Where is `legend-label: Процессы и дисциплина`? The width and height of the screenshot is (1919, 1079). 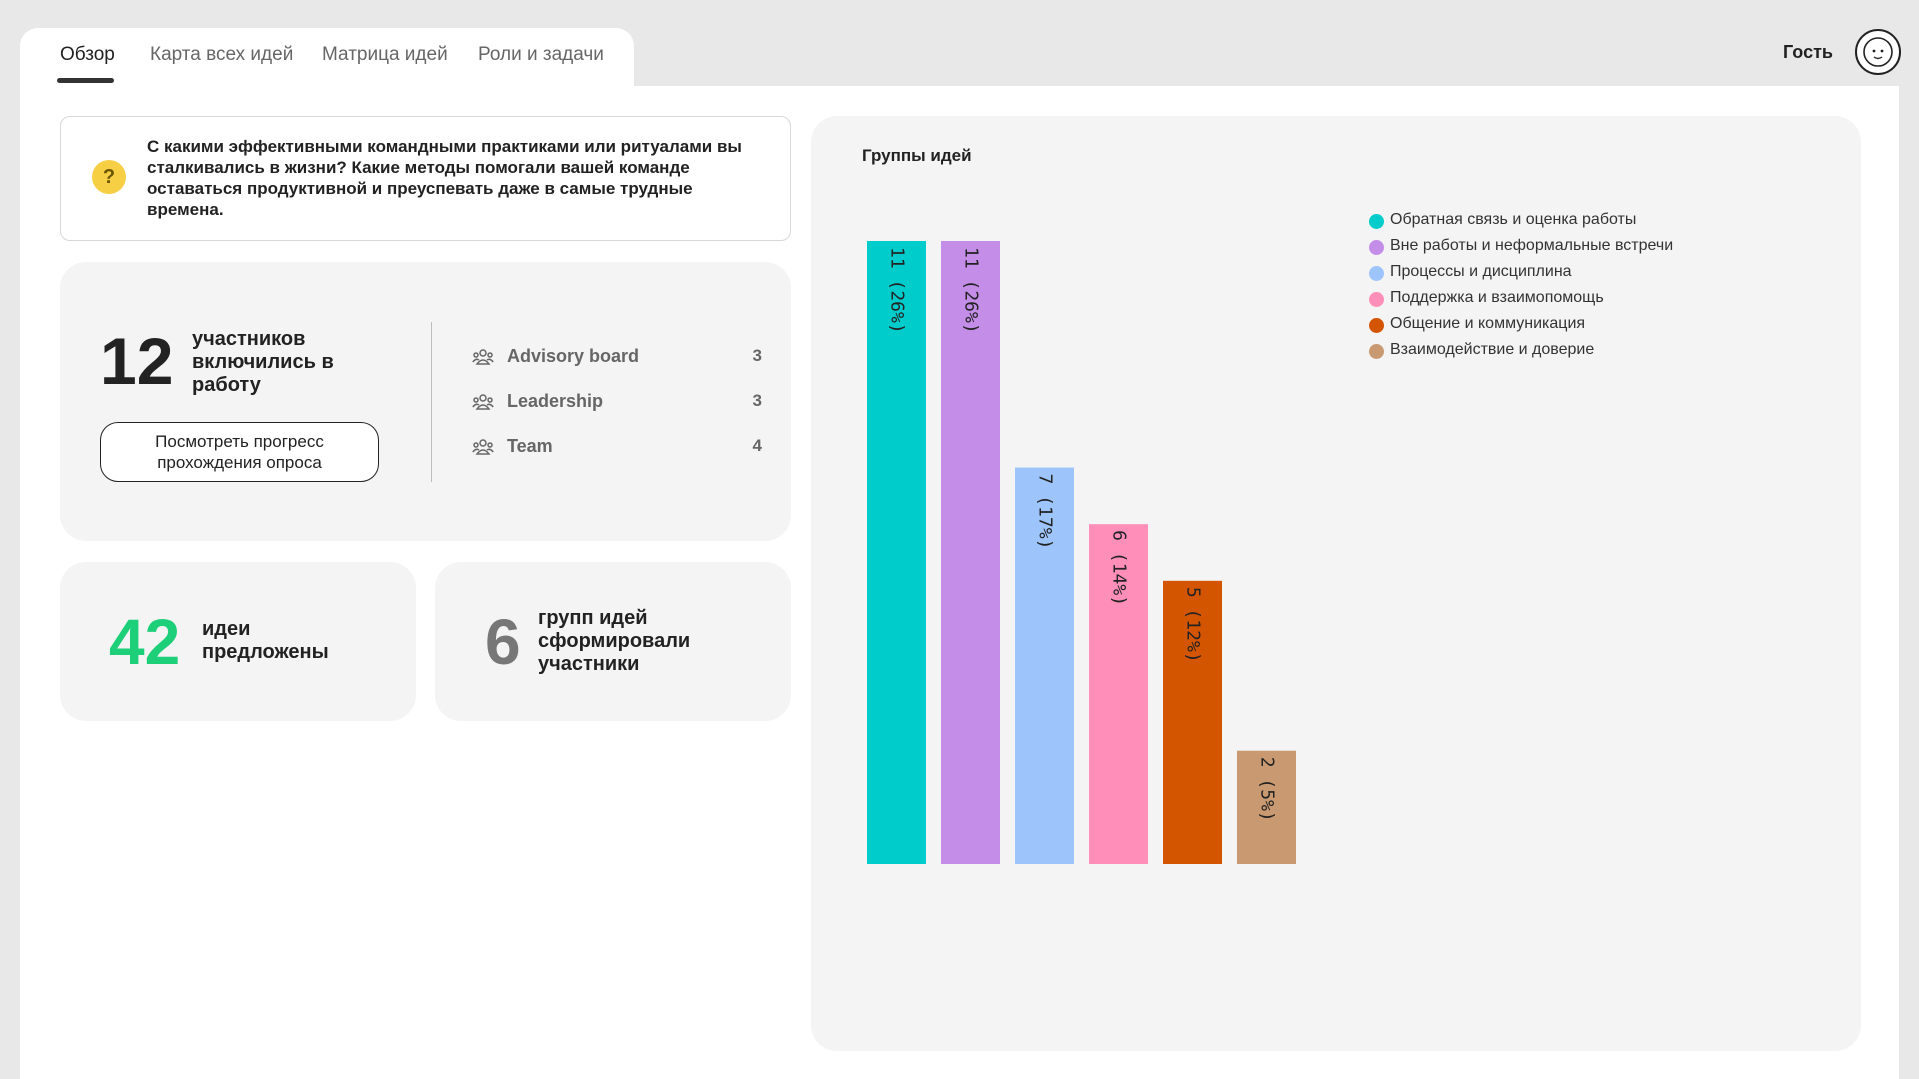
legend-label: Процессы и дисциплина is located at coordinates (1481, 271).